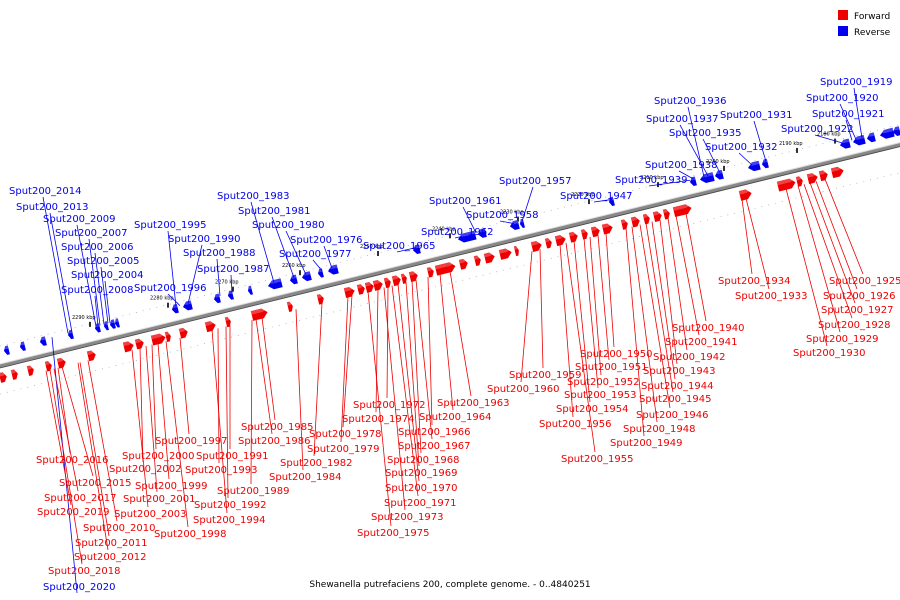 This screenshot has width=900, height=600. What do you see at coordinates (681, 165) in the screenshot?
I see `gene-label: Sput200_1938` at bounding box center [681, 165].